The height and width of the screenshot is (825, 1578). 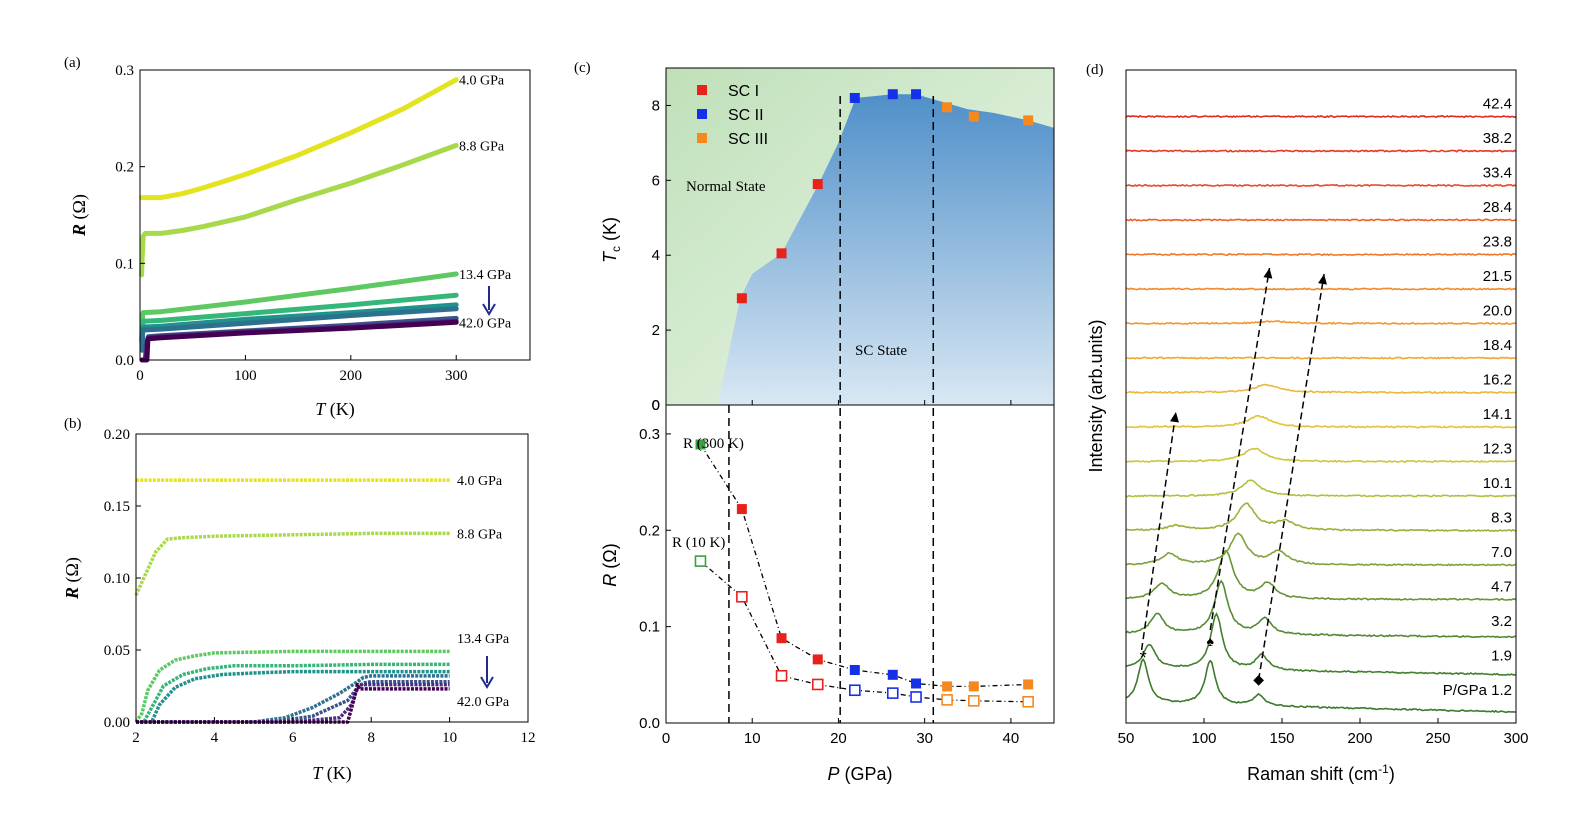 I want to click on x-tick-label: 10, so click(x=752, y=738).